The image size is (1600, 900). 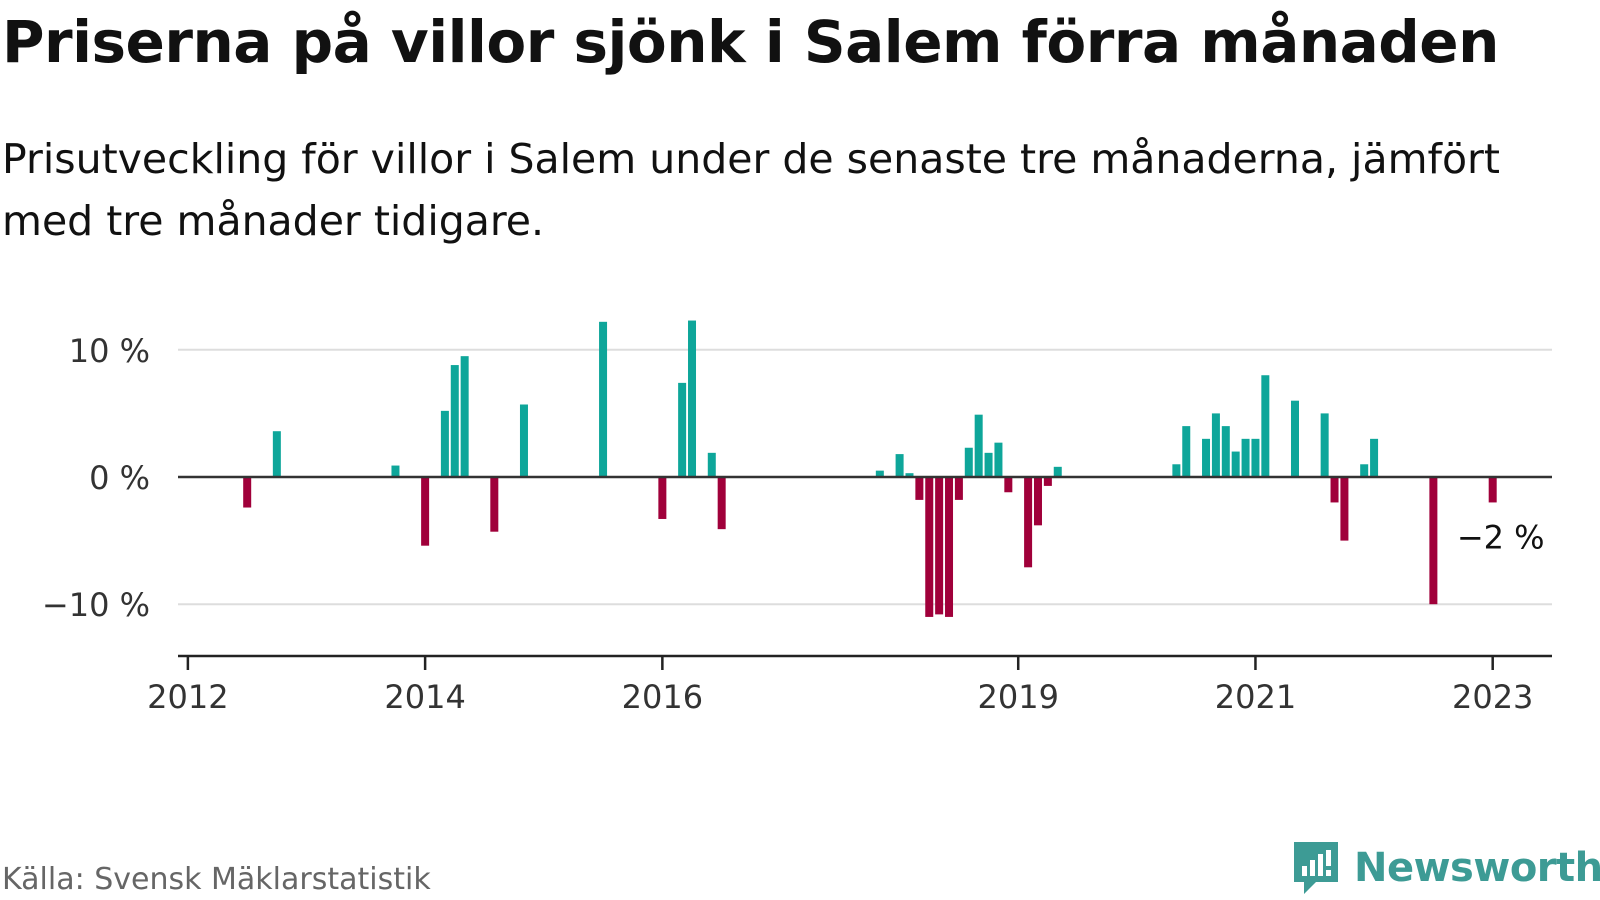 I want to click on x-tick-label: 2021, so click(x=1255, y=697).